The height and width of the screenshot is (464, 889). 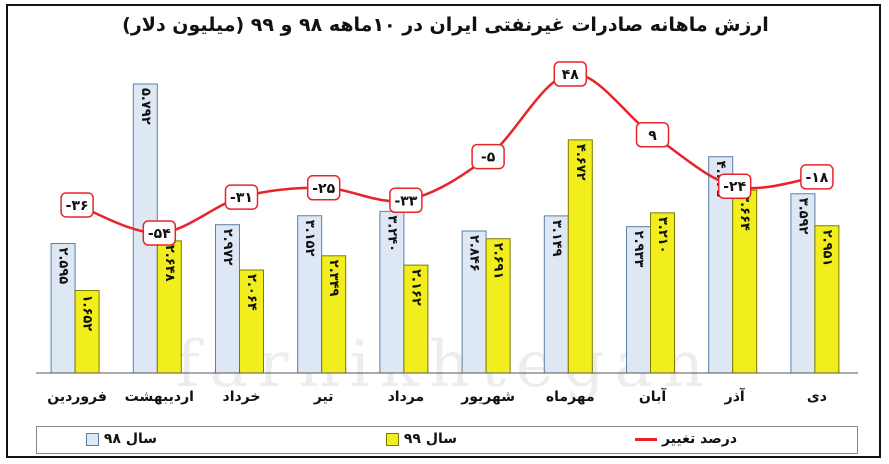 What do you see at coordinates (638, 249) in the screenshot?
I see `data-label-y98: ۲.۹۳۳` at bounding box center [638, 249].